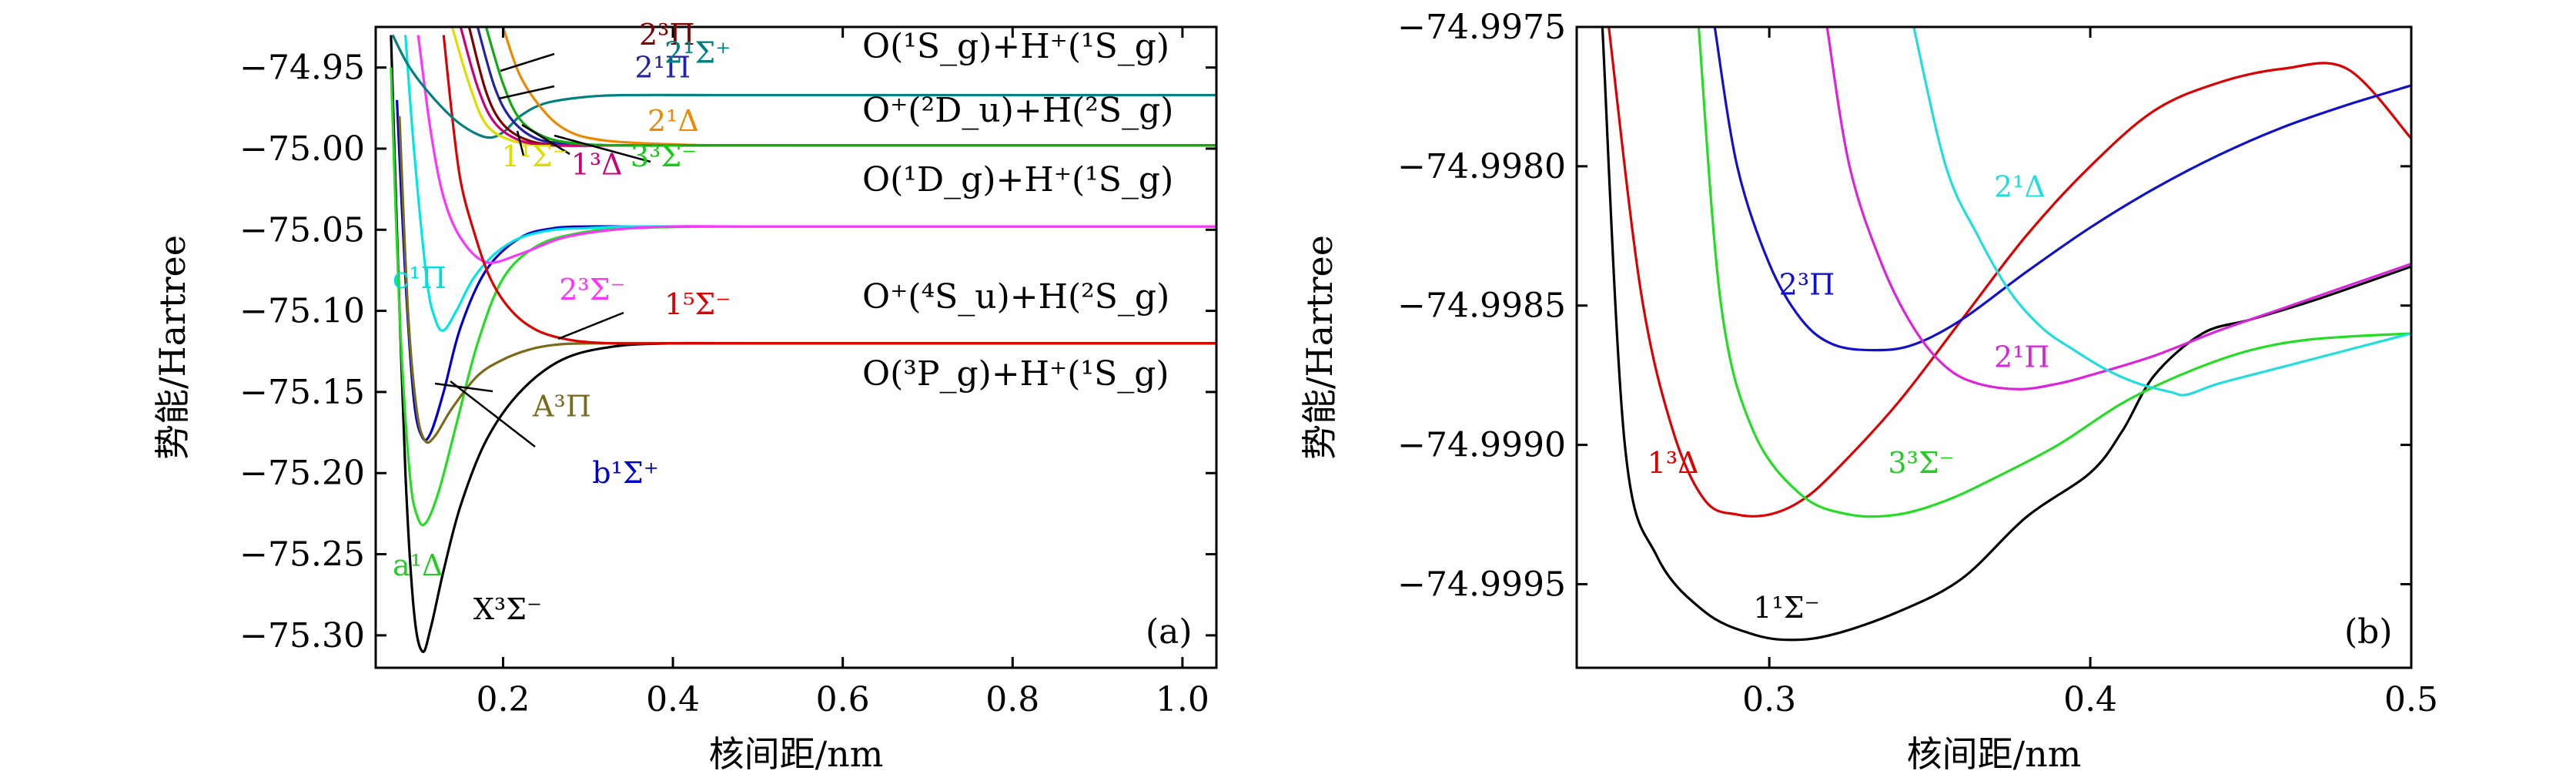 This screenshot has height=781, width=2576. Describe the element at coordinates (521, 143) in the screenshot. I see `arrow-1-1Sigma` at that location.